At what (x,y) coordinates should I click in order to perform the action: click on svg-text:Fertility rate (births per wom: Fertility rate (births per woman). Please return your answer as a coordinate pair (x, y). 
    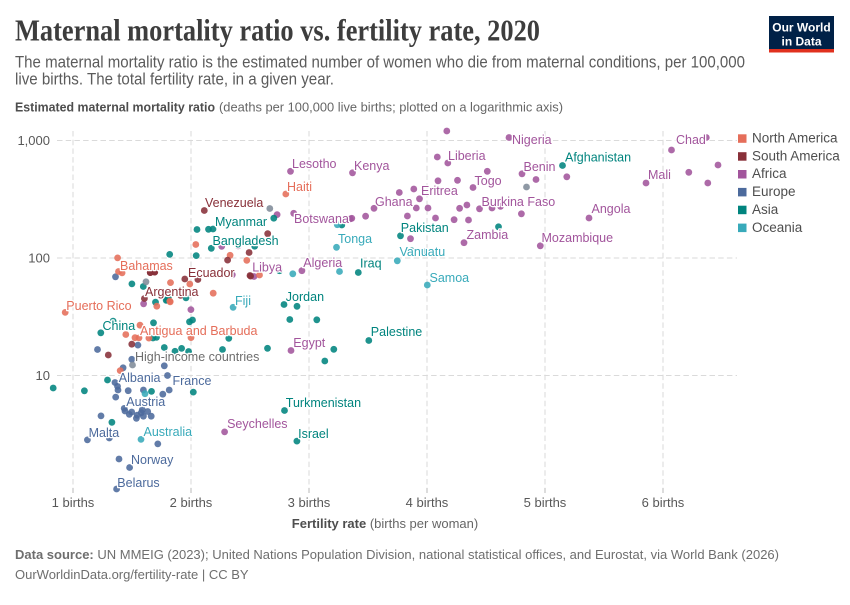
    Looking at the image, I should click on (385, 523).